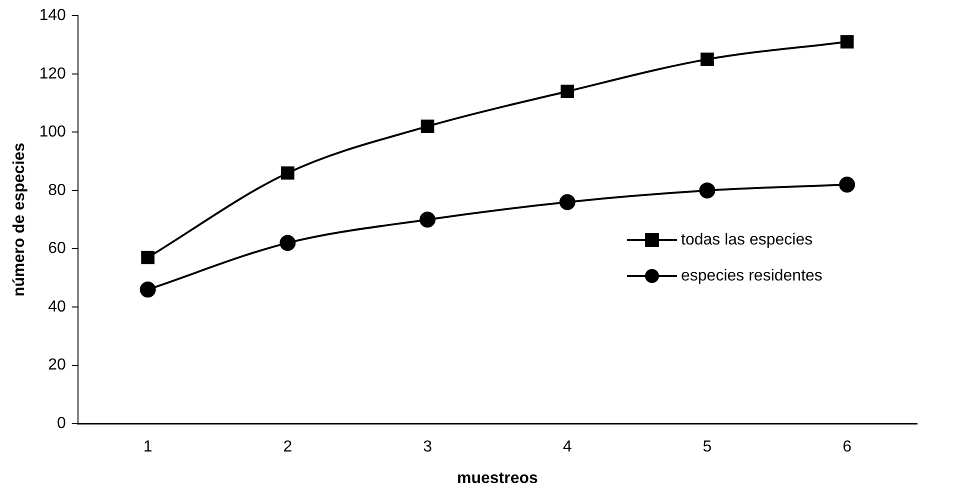 This screenshot has width=957, height=496. What do you see at coordinates (707, 447) in the screenshot?
I see `x-tick-label: 5` at bounding box center [707, 447].